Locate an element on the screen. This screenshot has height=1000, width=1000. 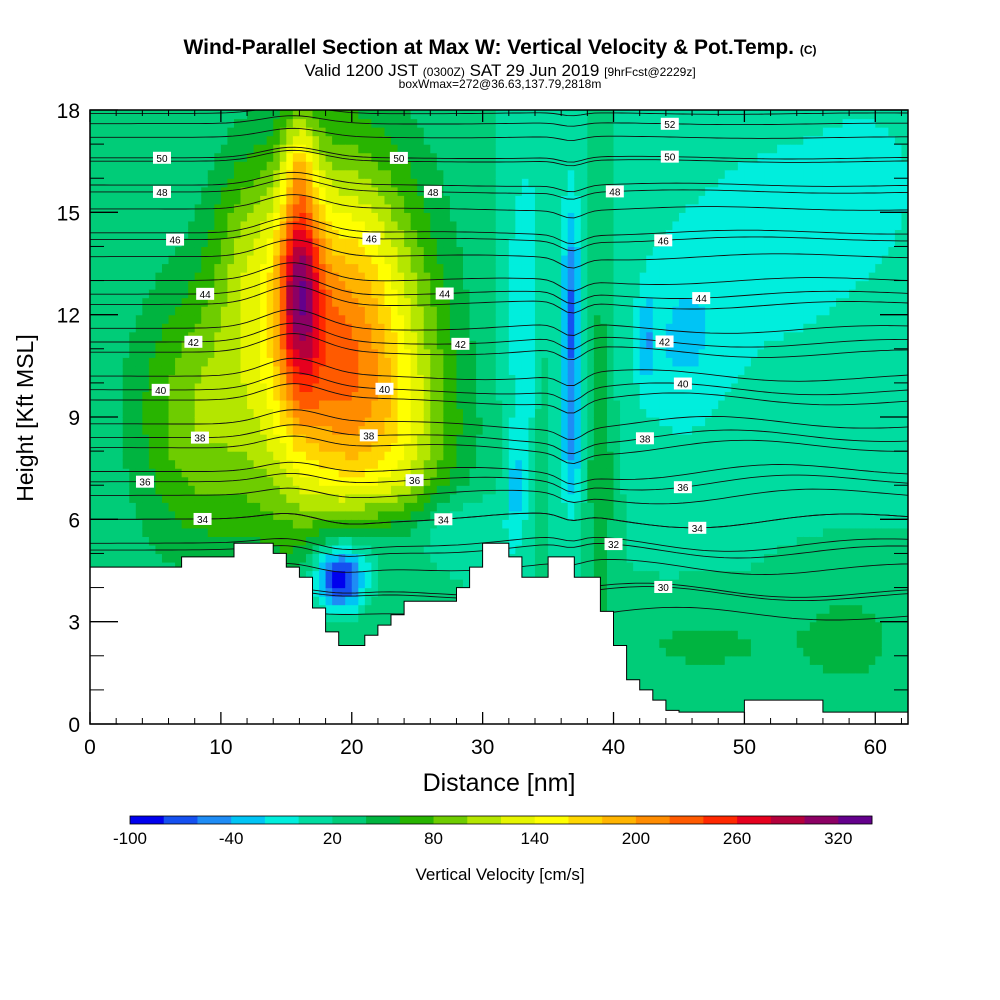
x-tick-label: 50 is located at coordinates (744, 747).